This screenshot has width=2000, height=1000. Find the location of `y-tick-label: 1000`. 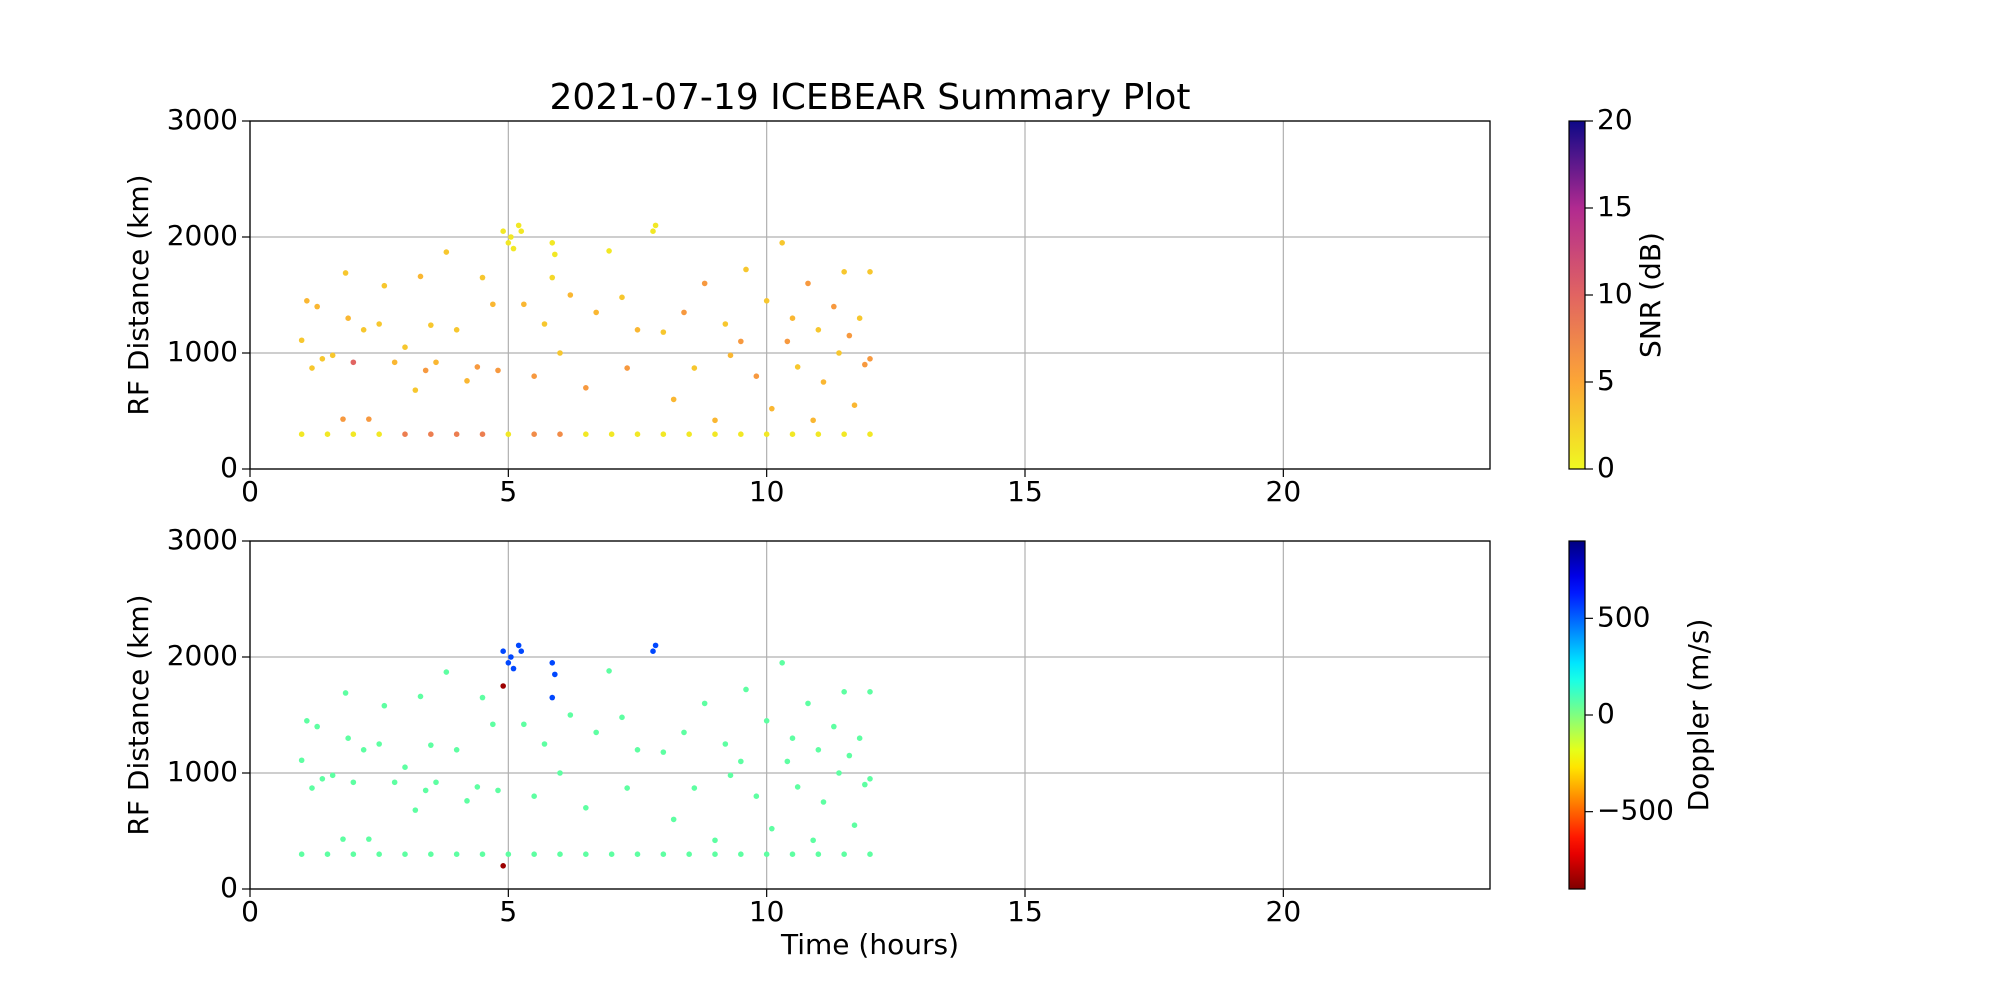

y-tick-label: 1000 is located at coordinates (202, 771).